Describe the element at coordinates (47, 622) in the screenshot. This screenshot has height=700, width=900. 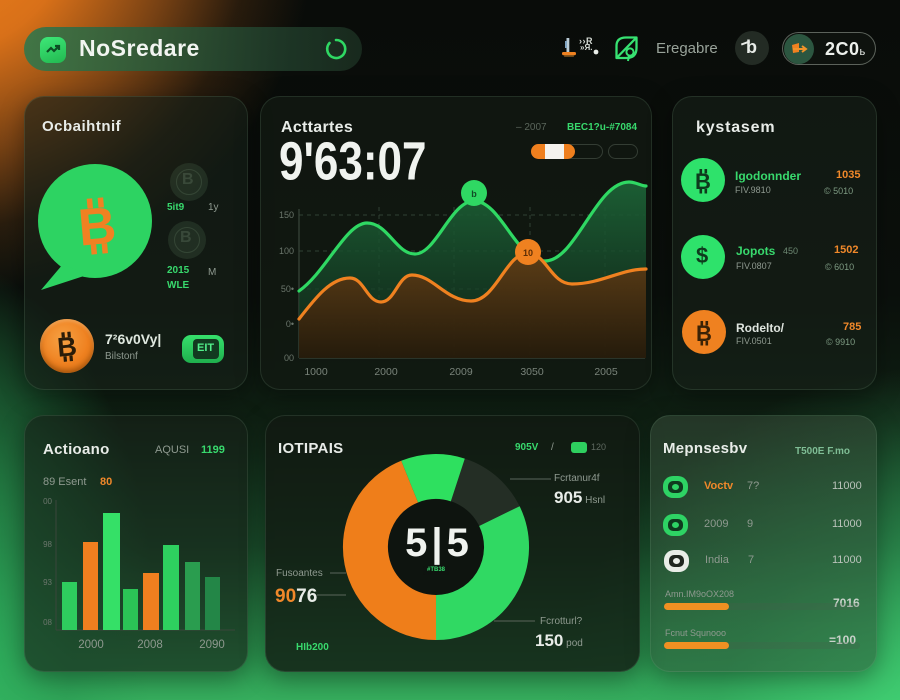
I see `svg-text: 08` at that location.